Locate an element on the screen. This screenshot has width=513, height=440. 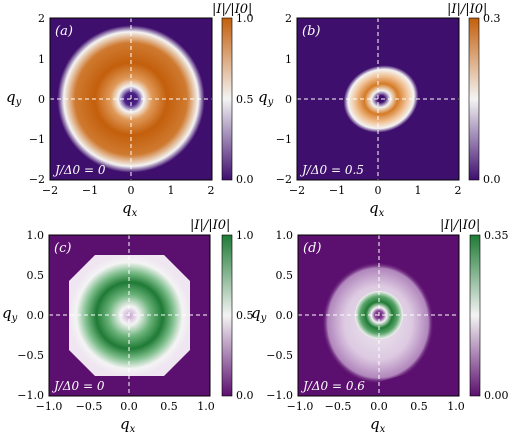
colorbar-a is located at coordinates (227, 99).